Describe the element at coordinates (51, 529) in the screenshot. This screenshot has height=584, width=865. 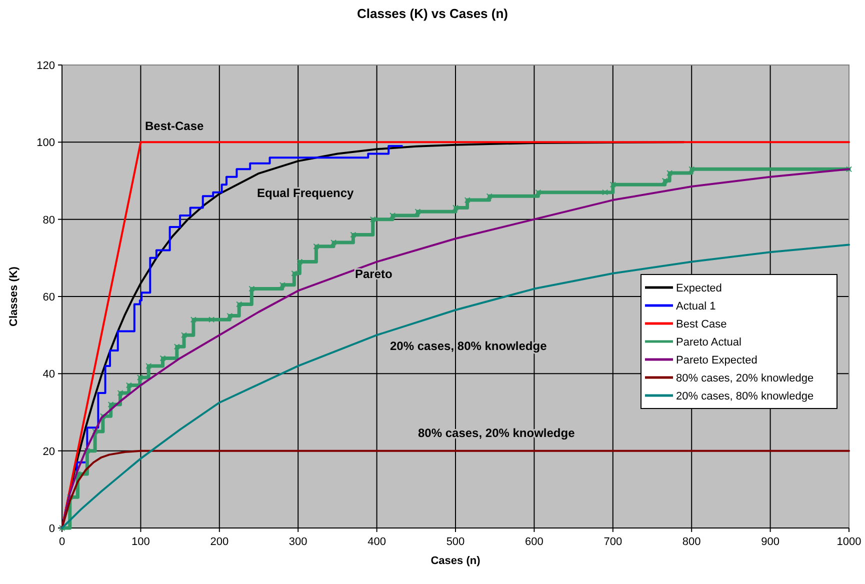
I see `y-tick-label: 0` at that location.